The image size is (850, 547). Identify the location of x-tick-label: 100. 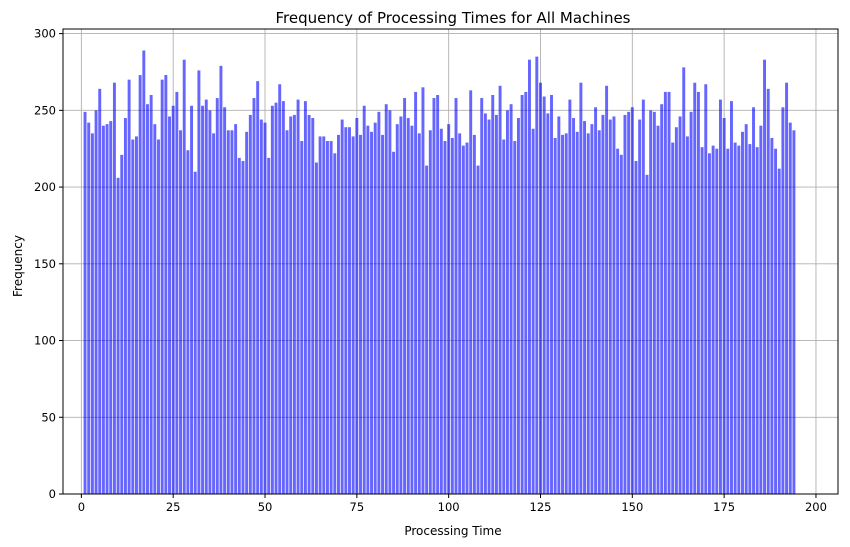
(449, 507).